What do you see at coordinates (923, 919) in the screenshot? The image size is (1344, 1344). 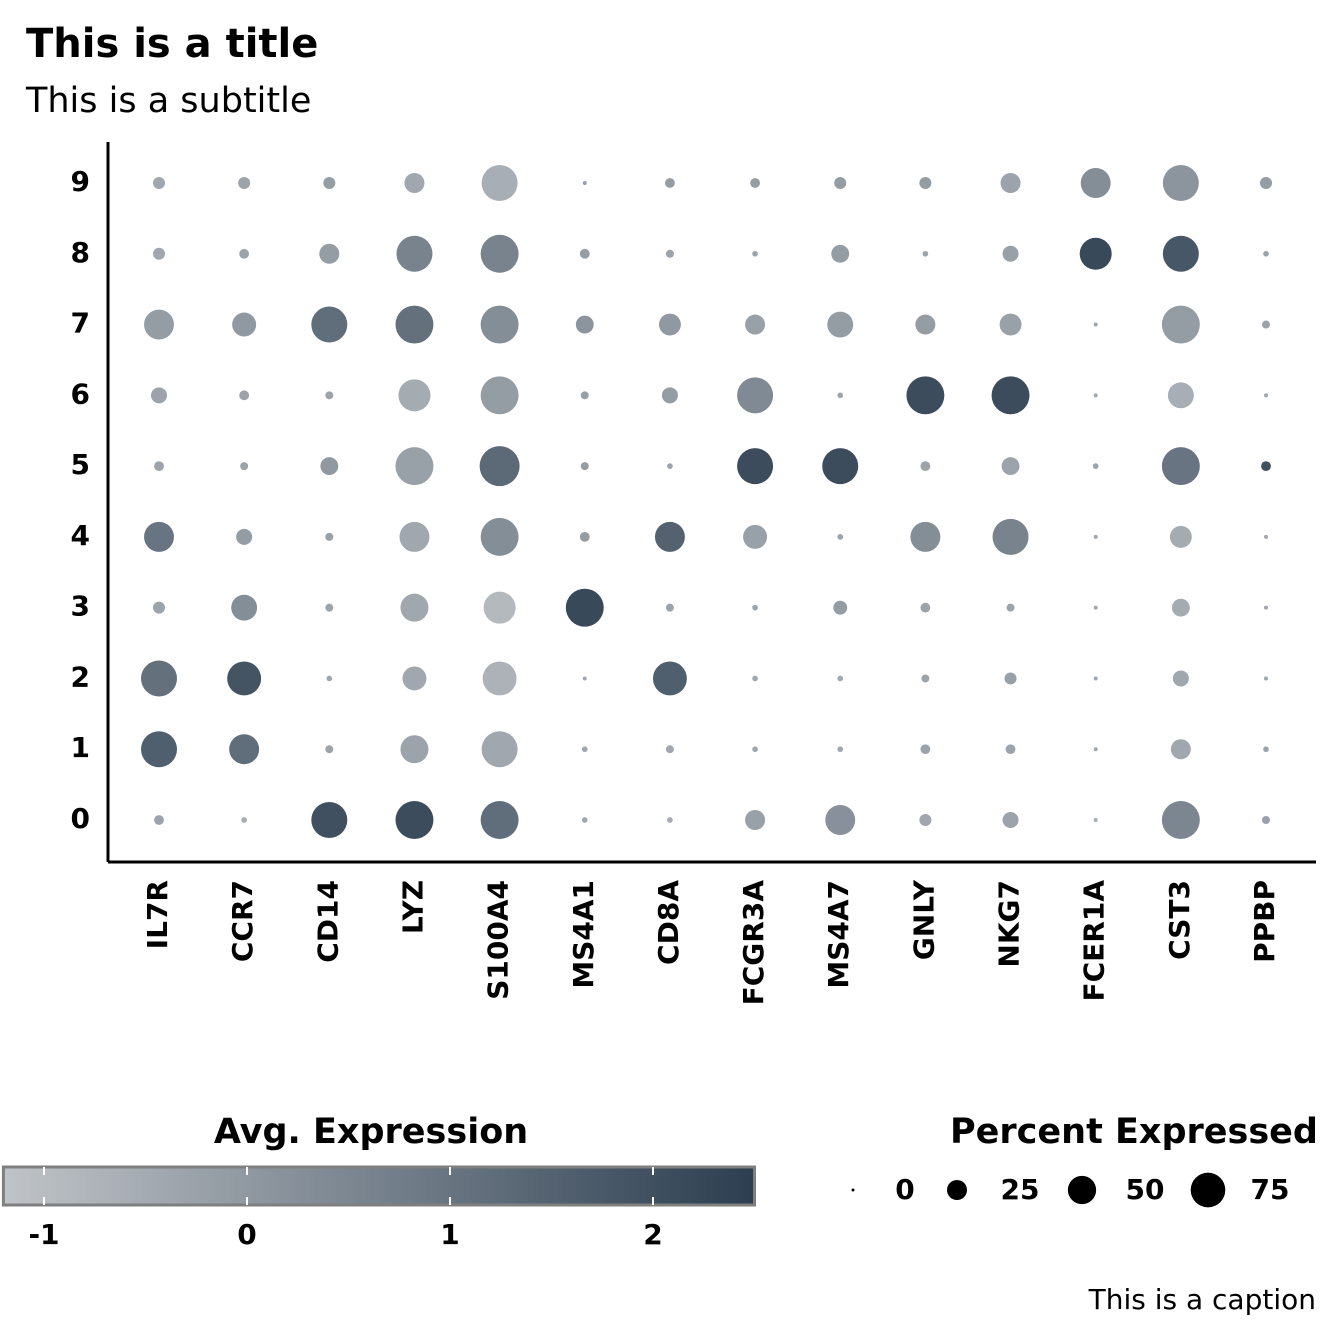 I see `x-tick-label: GNLY` at bounding box center [923, 919].